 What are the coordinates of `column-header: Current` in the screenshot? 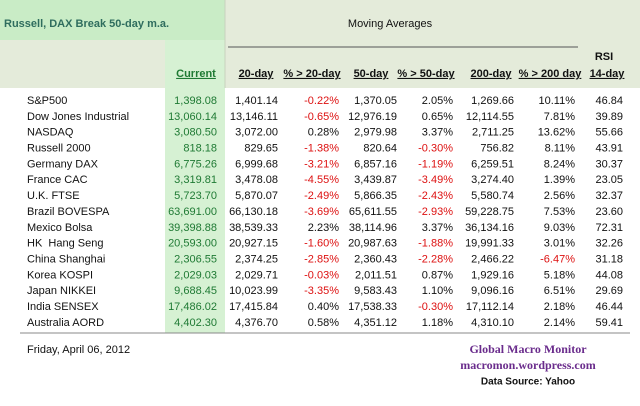 It's located at (196, 74).